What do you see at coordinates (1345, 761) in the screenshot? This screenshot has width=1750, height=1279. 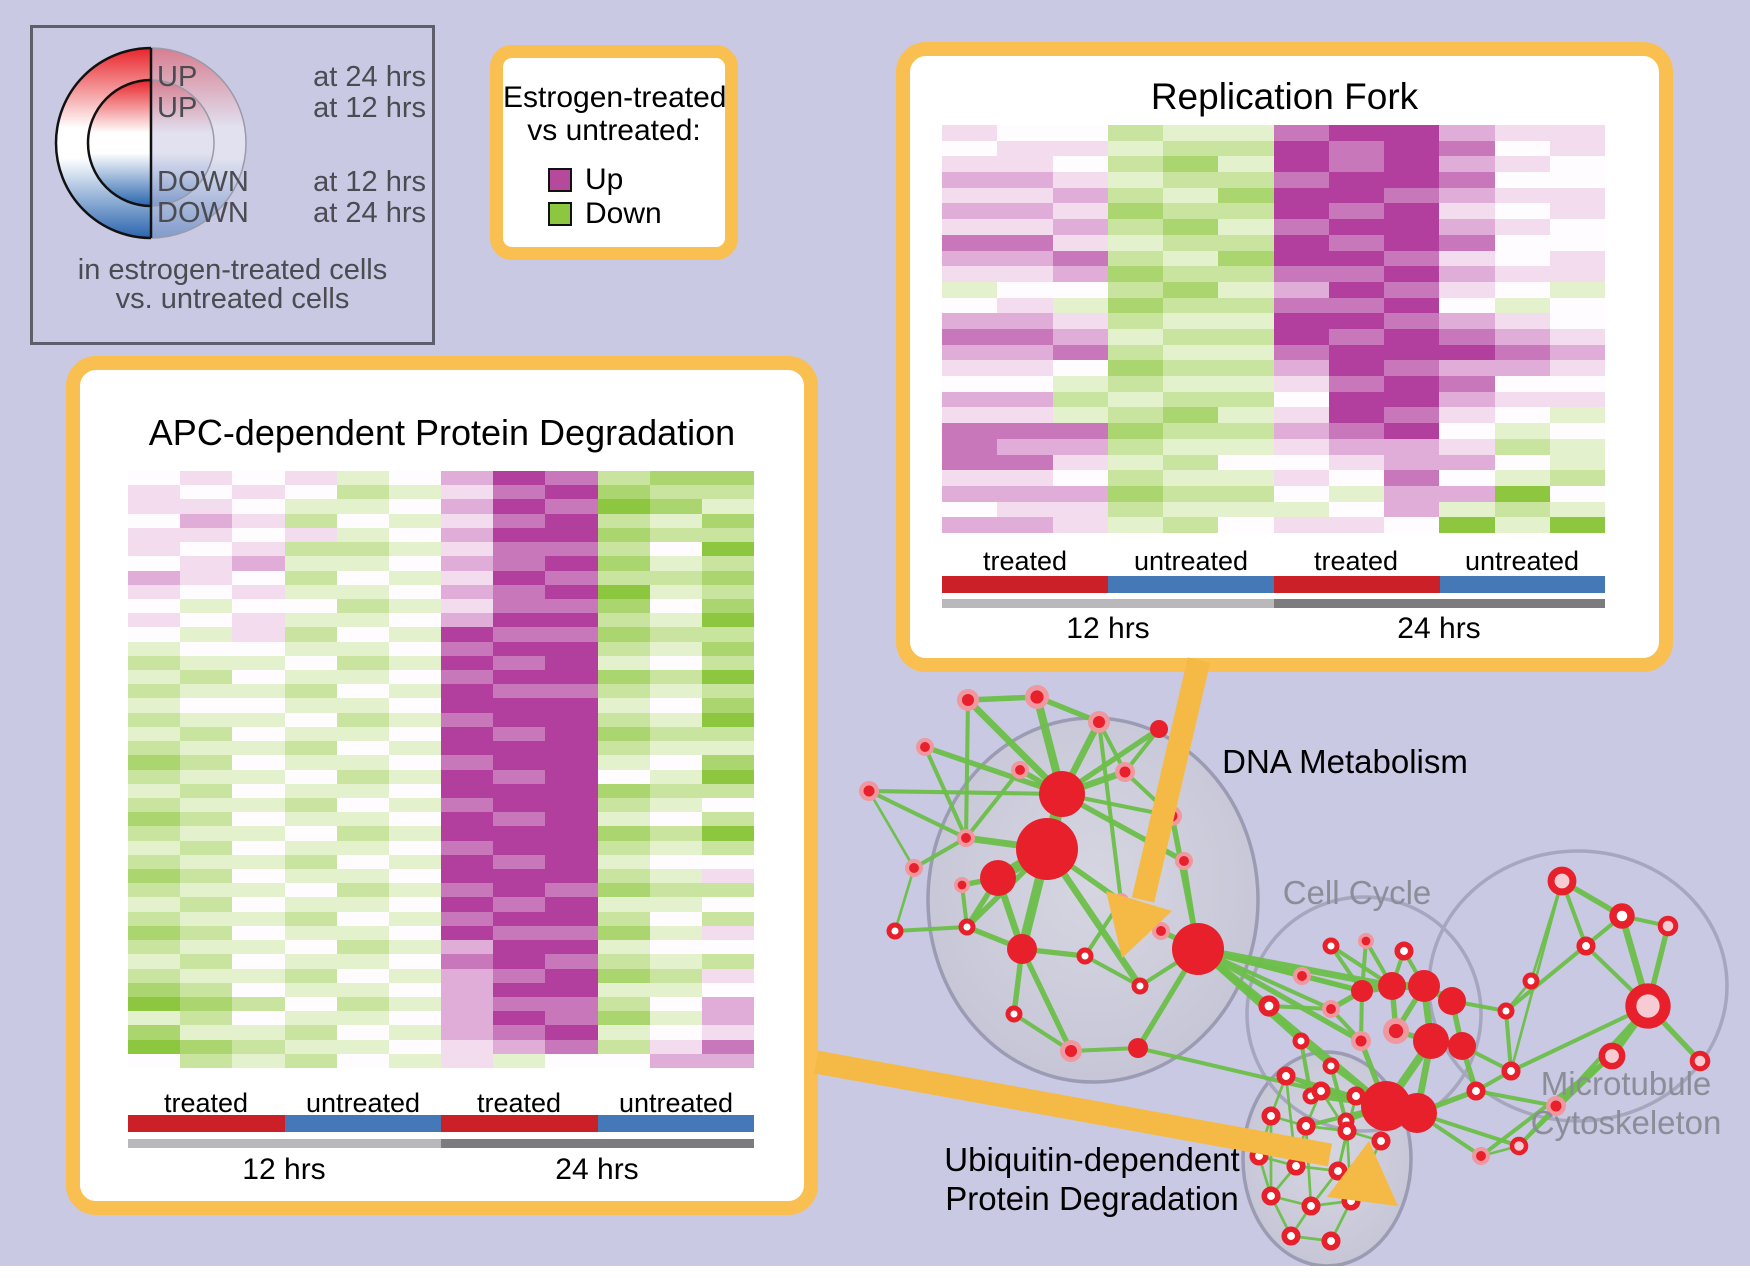 I see `dna-metabolism-label: DNA Metabolism` at bounding box center [1345, 761].